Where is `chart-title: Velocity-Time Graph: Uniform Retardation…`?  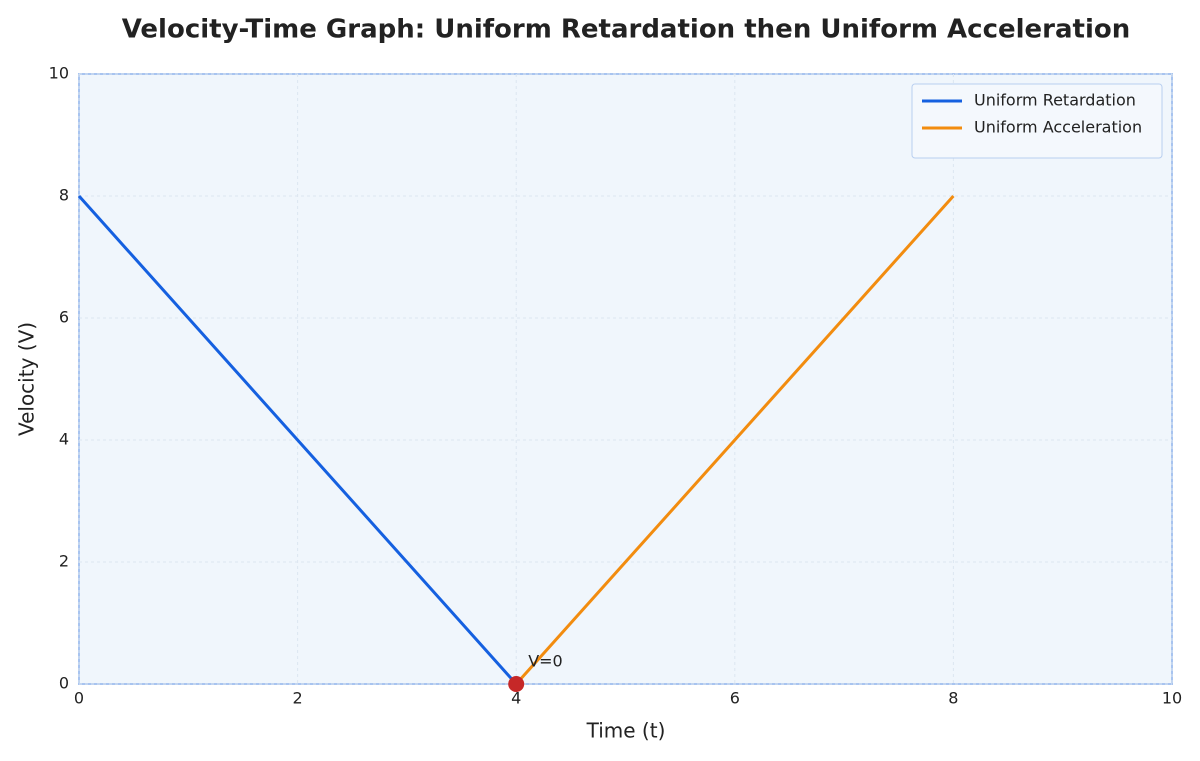
chart-title: Velocity-Time Graph: Uniform Retardation… is located at coordinates (626, 30).